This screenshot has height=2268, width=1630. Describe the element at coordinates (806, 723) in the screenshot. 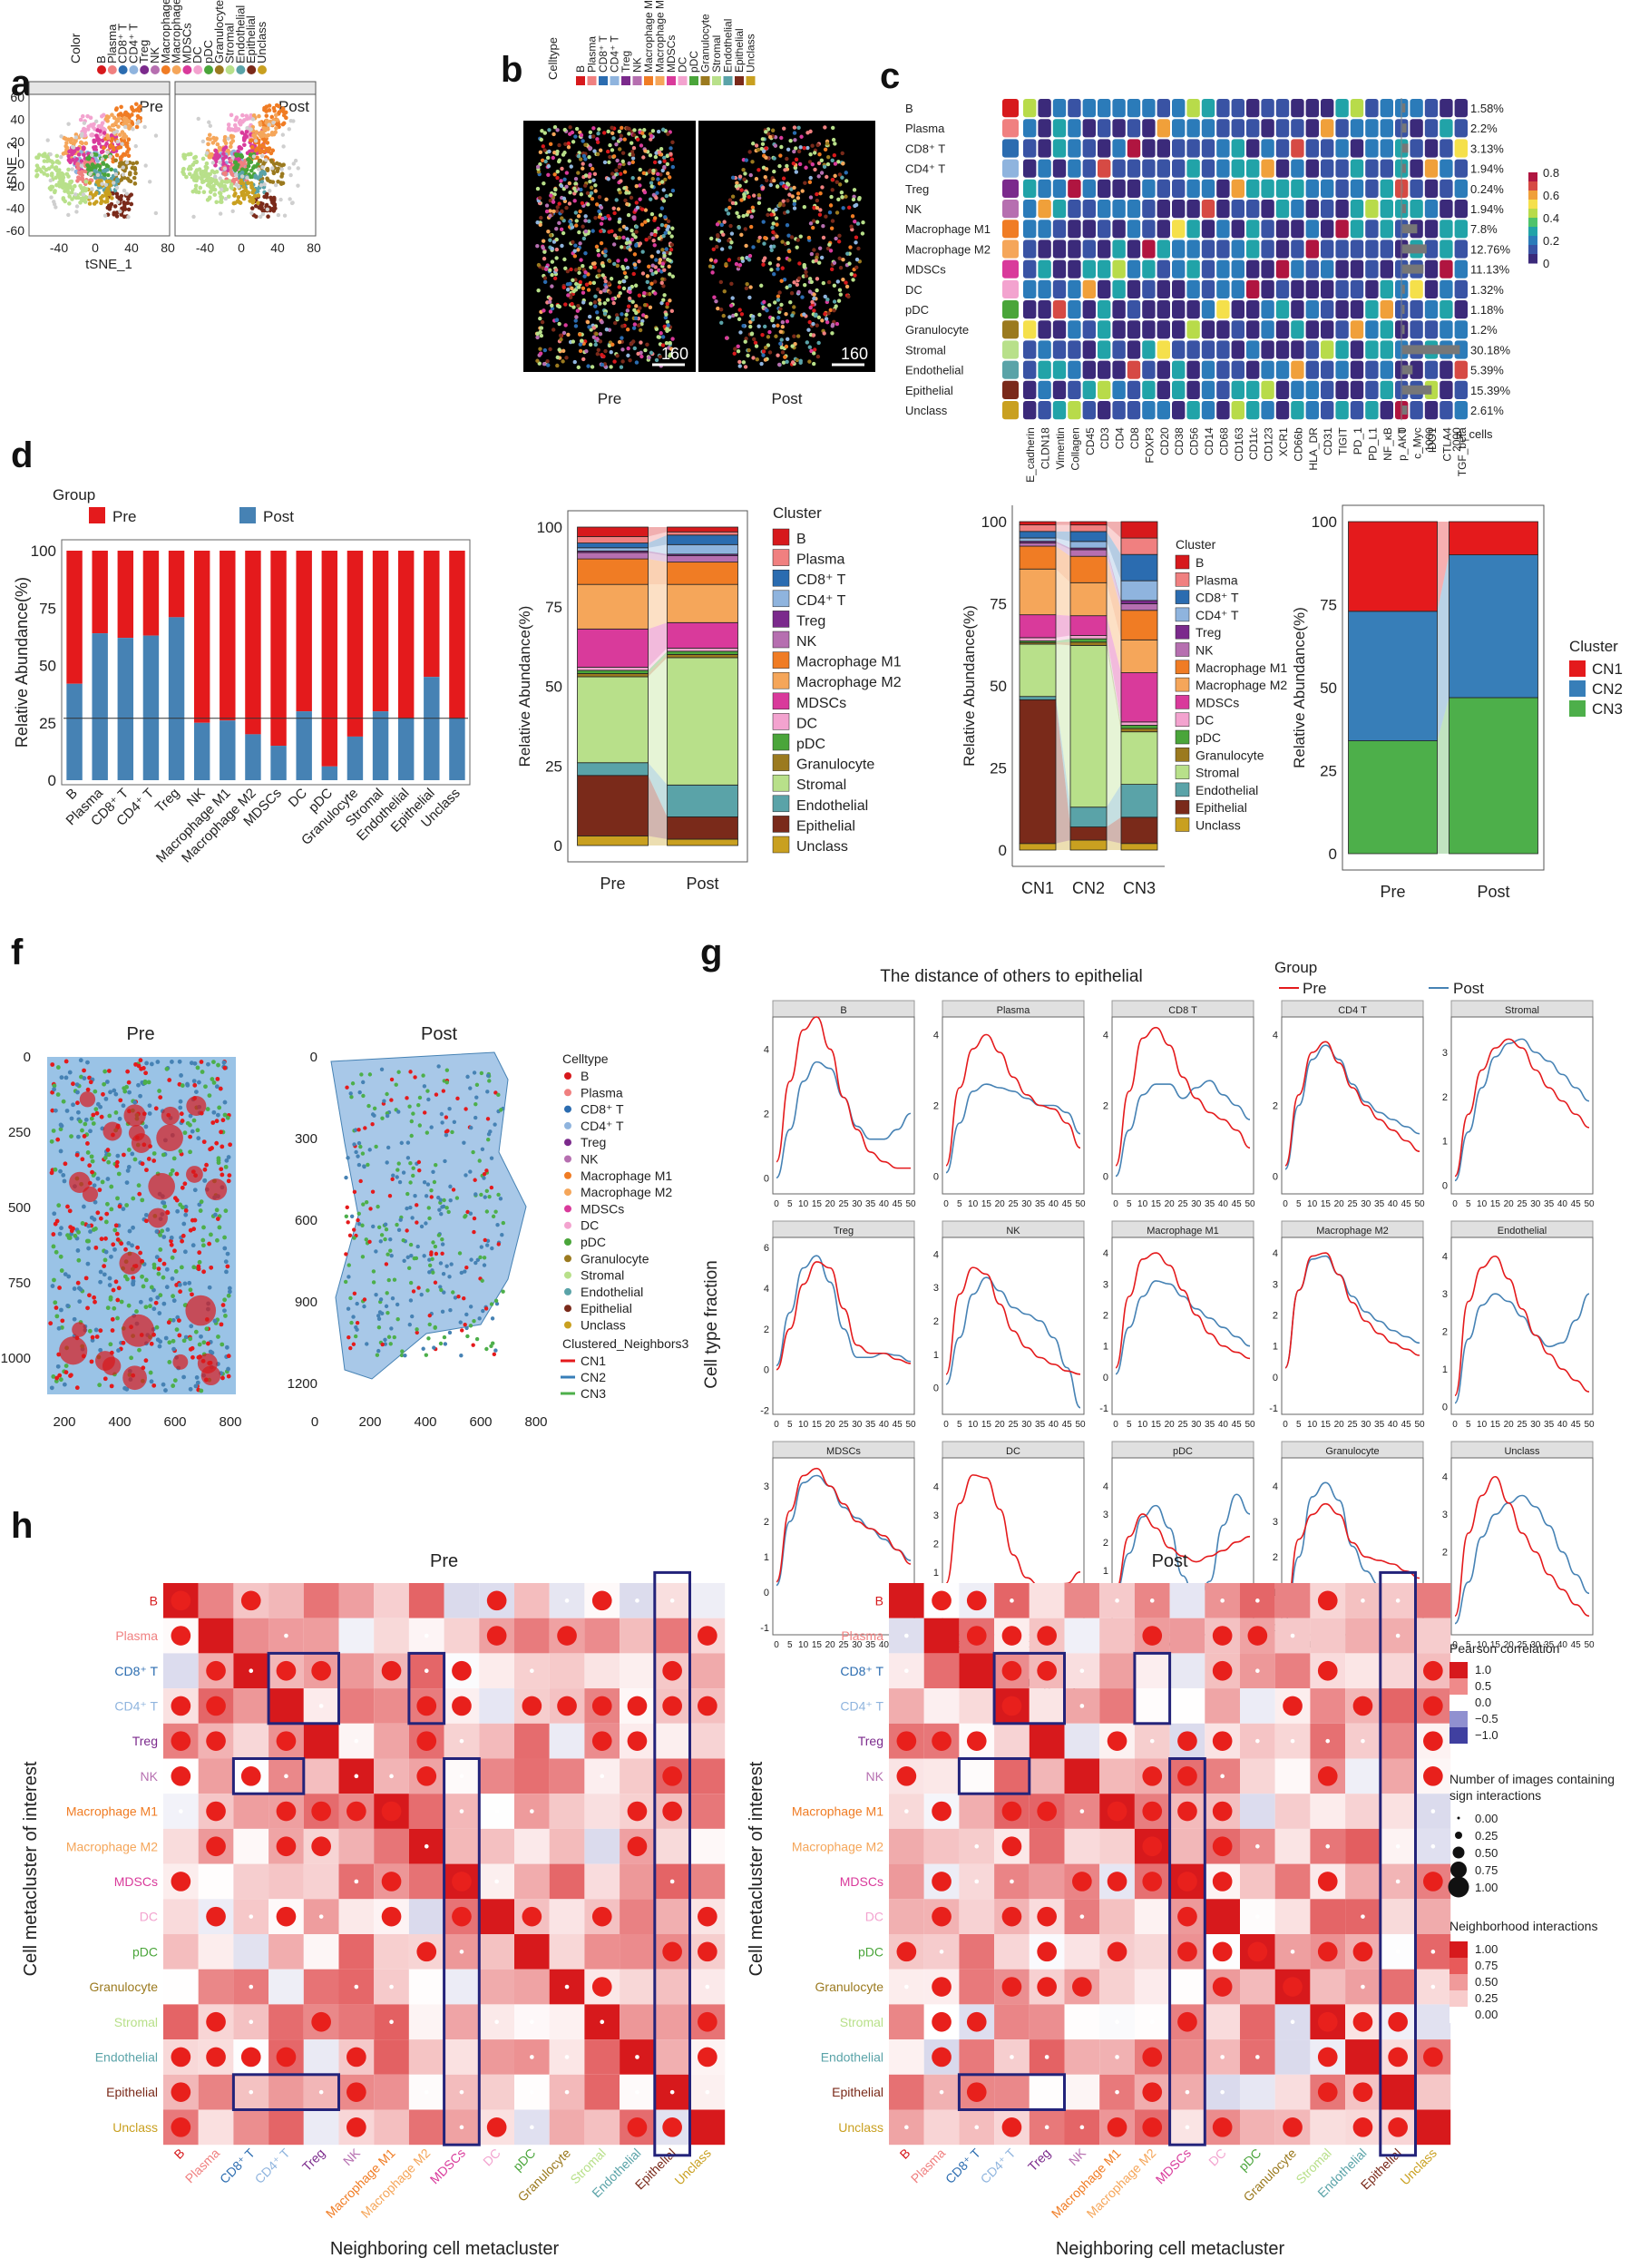

I see `legend-label: DC` at that location.